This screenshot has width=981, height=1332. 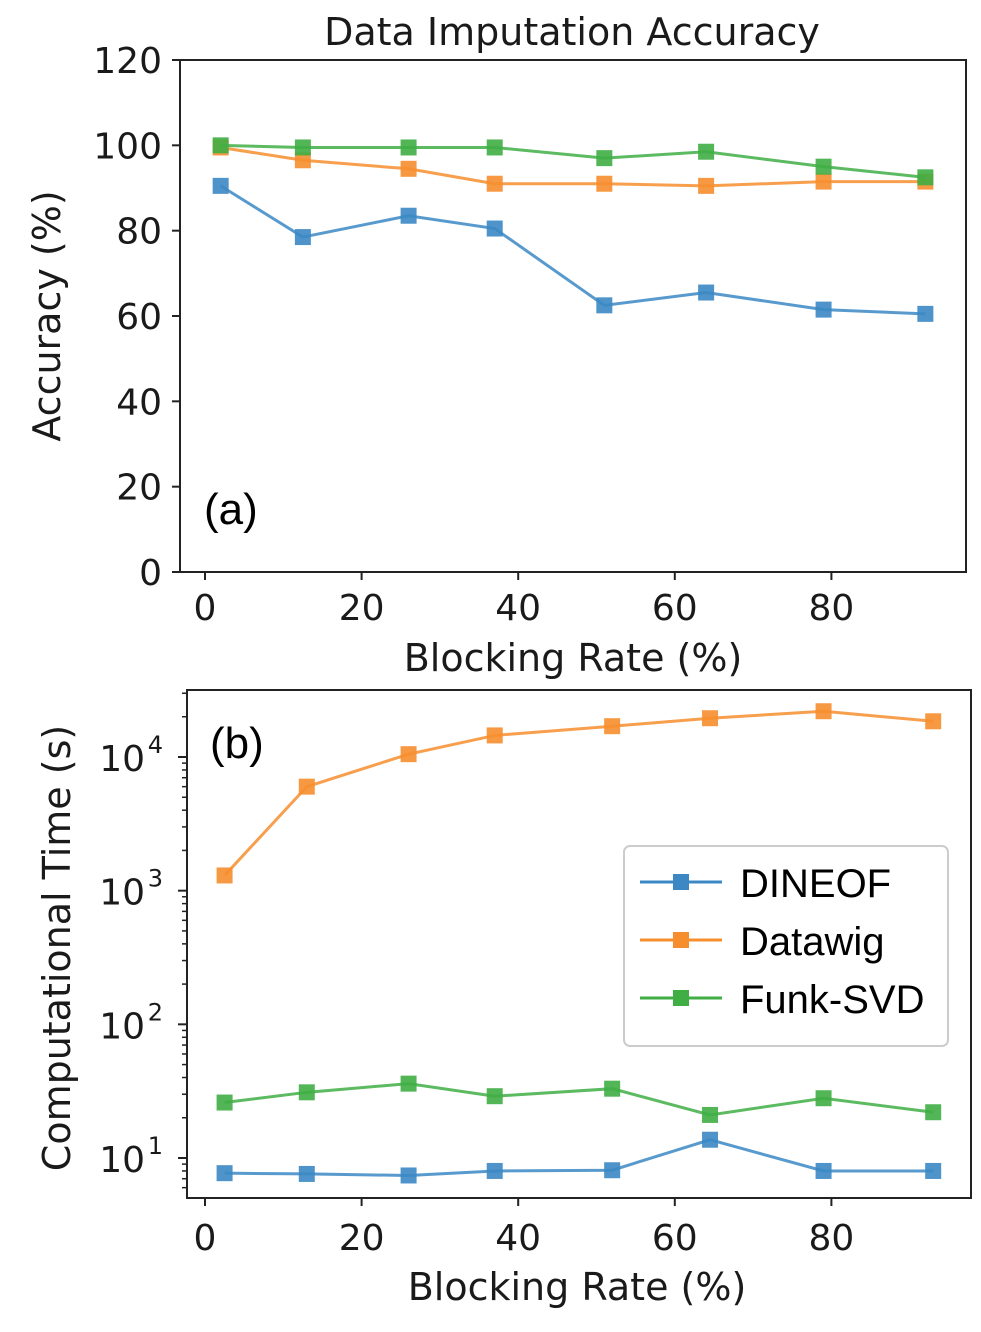 What do you see at coordinates (155, 745) in the screenshot?
I see `chart-b-ytick-exponent: 4` at bounding box center [155, 745].